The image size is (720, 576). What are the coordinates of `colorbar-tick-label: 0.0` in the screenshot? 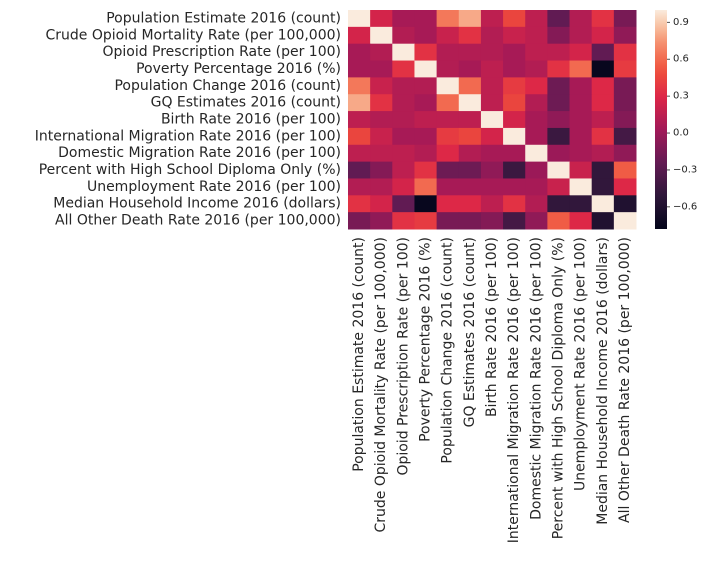 It's located at (681, 133).